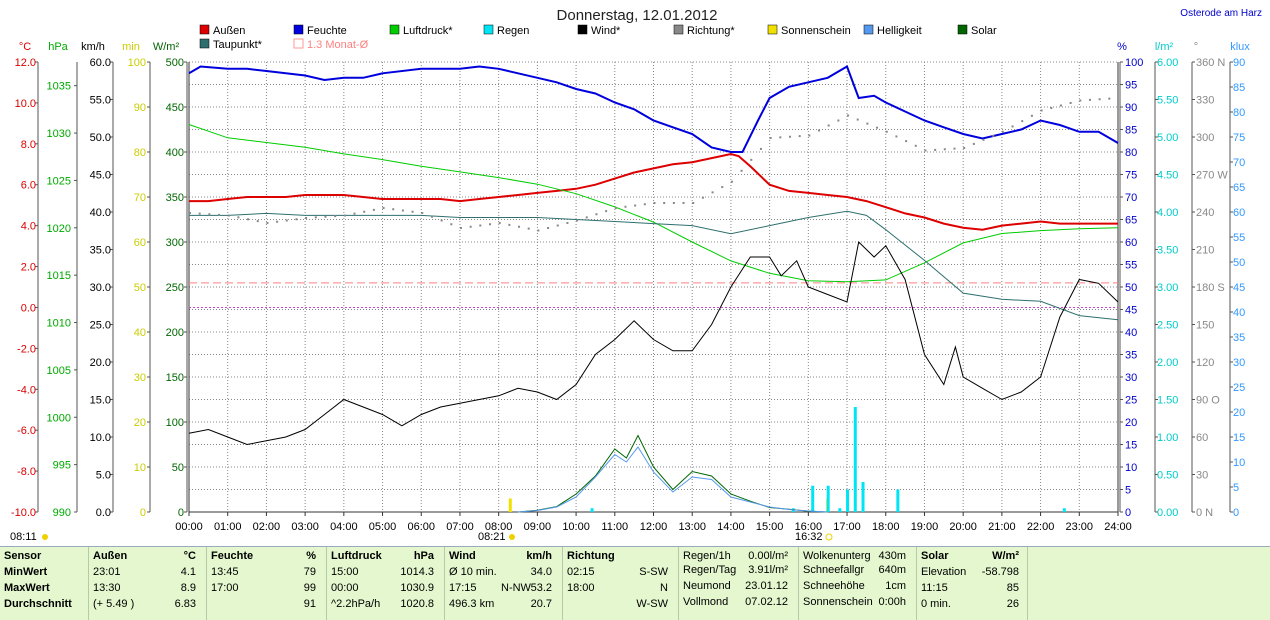 The height and width of the screenshot is (620, 1270). What do you see at coordinates (28, 308) in the screenshot?
I see `axis-tick-label-left: 0.0` at bounding box center [28, 308].